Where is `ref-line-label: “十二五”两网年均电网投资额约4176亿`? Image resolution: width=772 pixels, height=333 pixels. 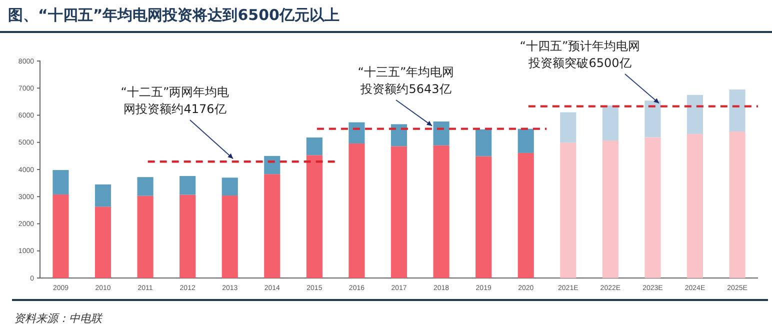 ref-line-label: “十二五”两网年均电网投资额约4176亿 is located at coordinates (175, 100).